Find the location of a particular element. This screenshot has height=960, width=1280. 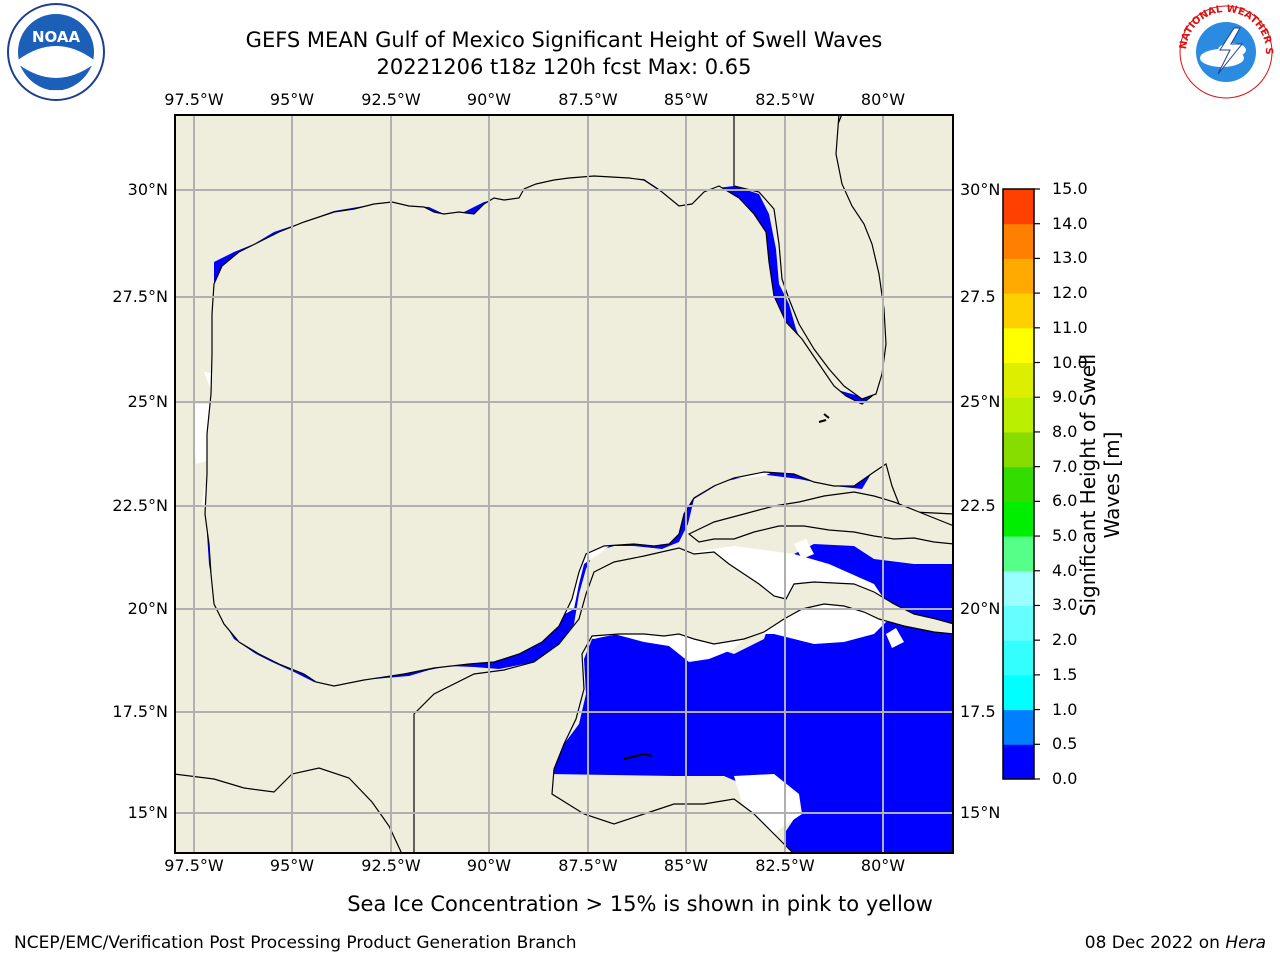

lat-label-right-15: 15°N is located at coordinates (980, 812).